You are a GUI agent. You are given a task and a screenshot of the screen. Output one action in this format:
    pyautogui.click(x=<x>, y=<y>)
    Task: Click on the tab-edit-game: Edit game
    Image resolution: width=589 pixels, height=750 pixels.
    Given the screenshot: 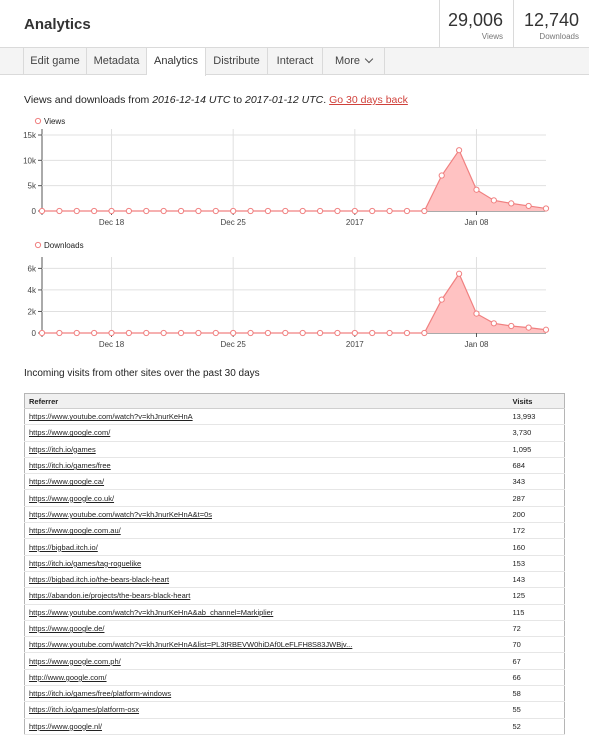 What is the action you would take?
    pyautogui.click(x=55, y=61)
    